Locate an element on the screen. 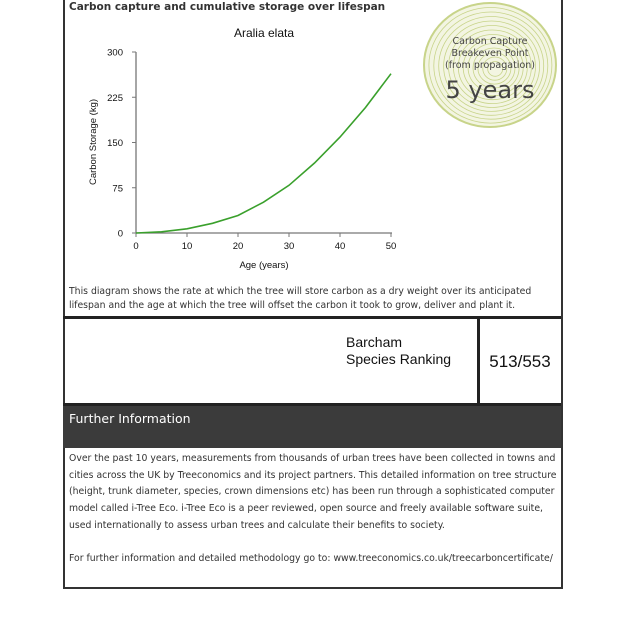  tree-rings-icon is located at coordinates (490, 65).